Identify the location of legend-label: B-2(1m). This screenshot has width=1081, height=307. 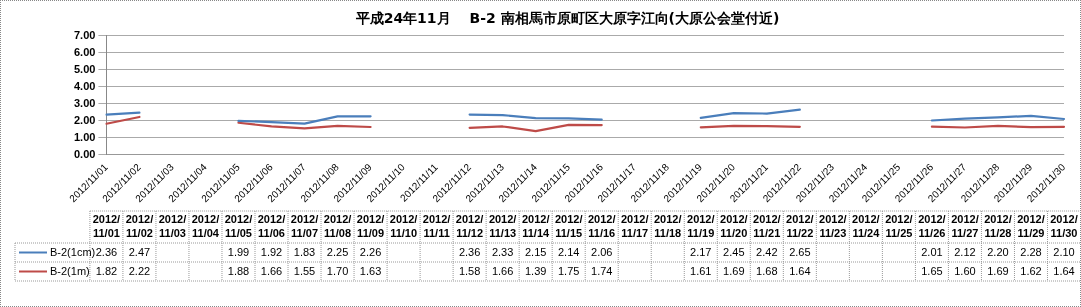
(70, 270).